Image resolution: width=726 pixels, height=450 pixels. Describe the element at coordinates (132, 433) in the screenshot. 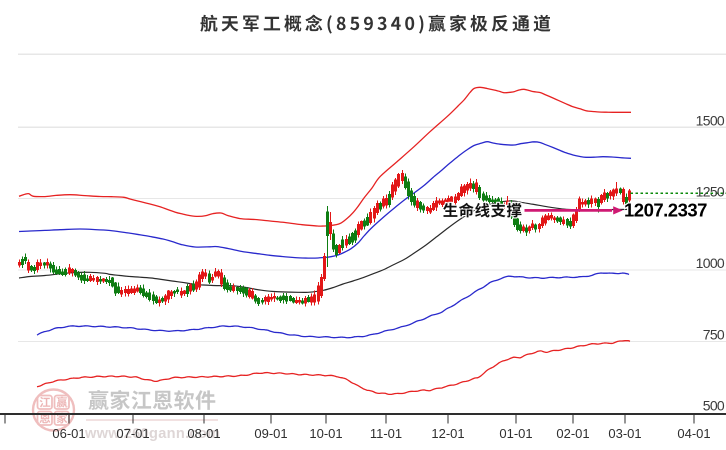

I see `svg-text: 07-01` at that location.